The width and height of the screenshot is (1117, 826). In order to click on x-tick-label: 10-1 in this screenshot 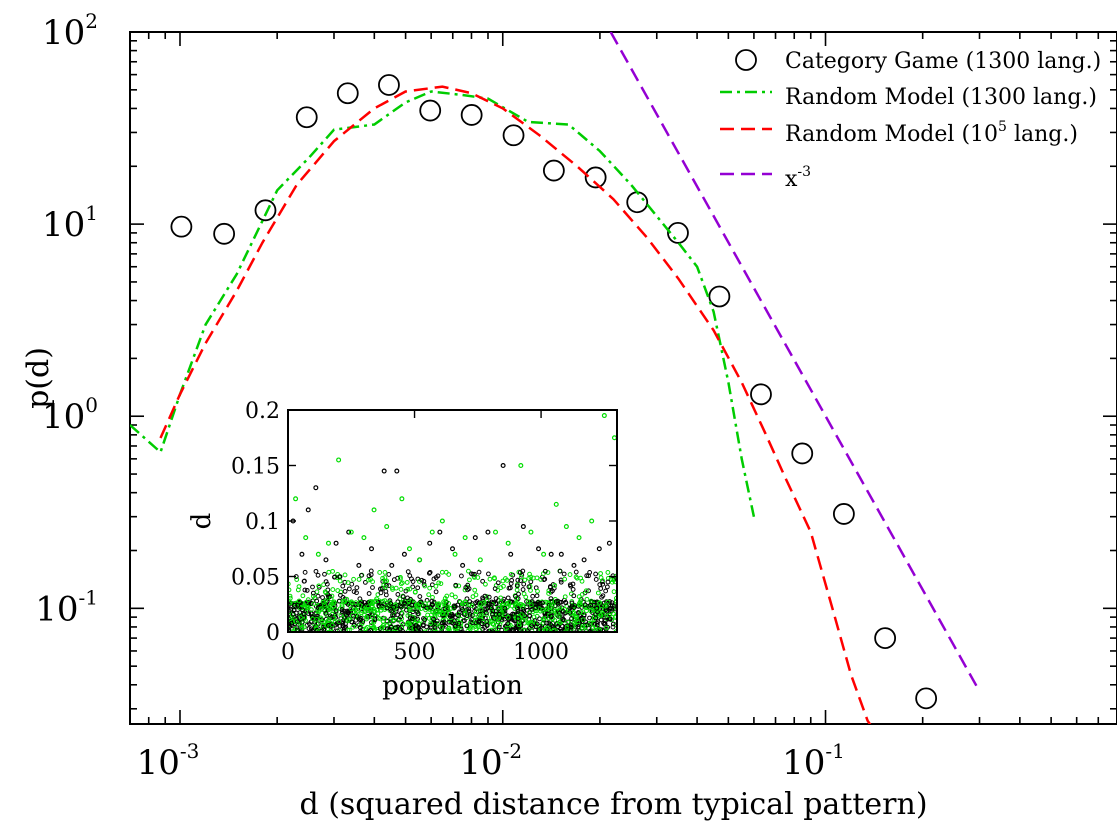, I will do `click(813, 761)`.